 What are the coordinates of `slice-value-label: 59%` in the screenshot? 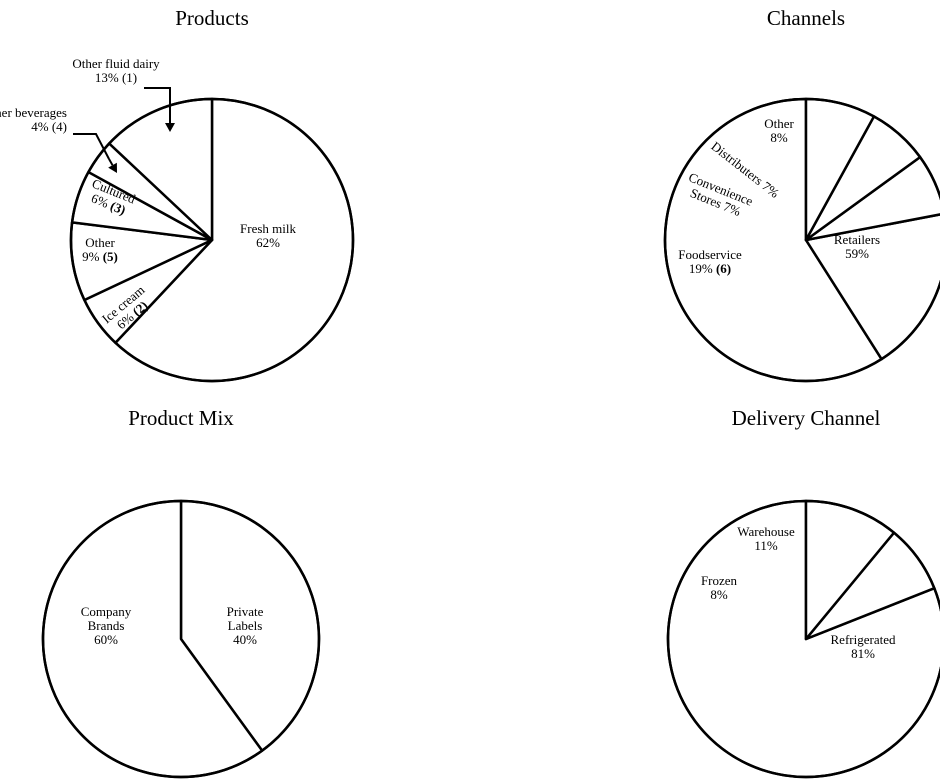 It's located at (857, 253).